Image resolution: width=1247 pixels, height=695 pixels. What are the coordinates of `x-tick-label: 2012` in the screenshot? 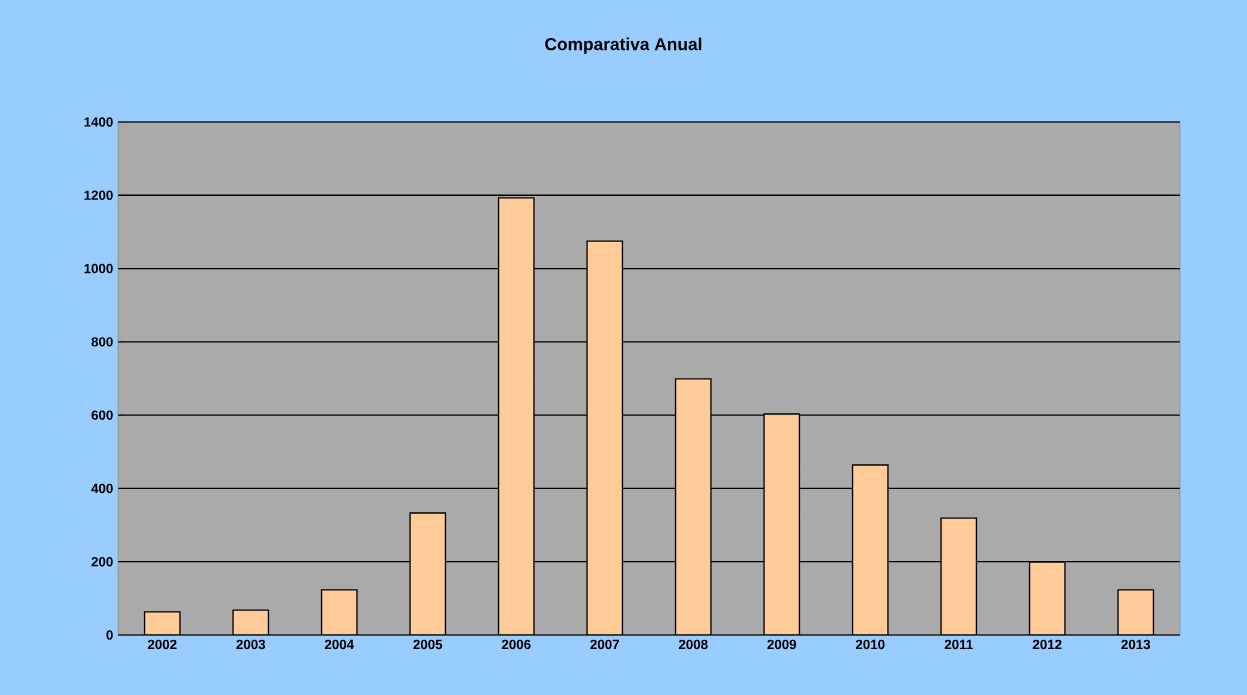 It's located at (1047, 644).